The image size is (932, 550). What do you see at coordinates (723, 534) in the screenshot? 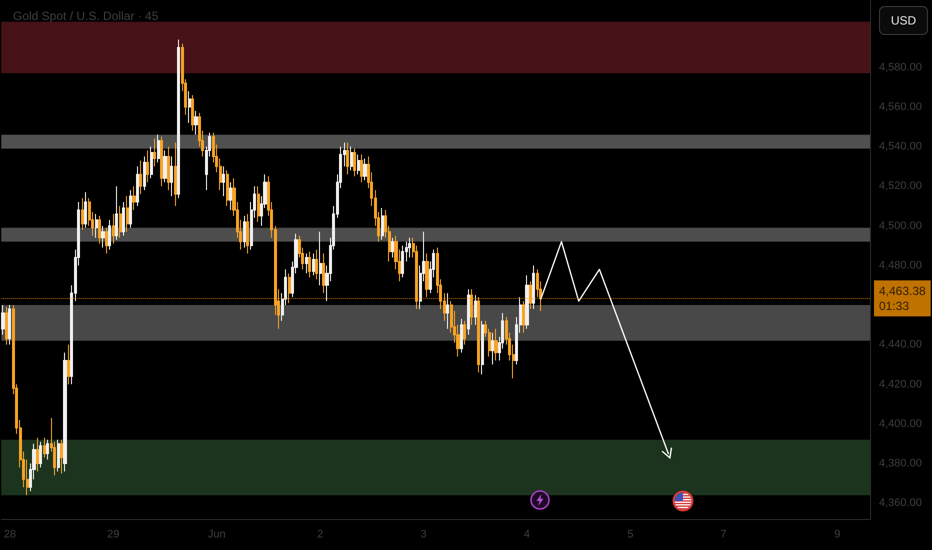
I see `x-tick-label: 7` at bounding box center [723, 534].